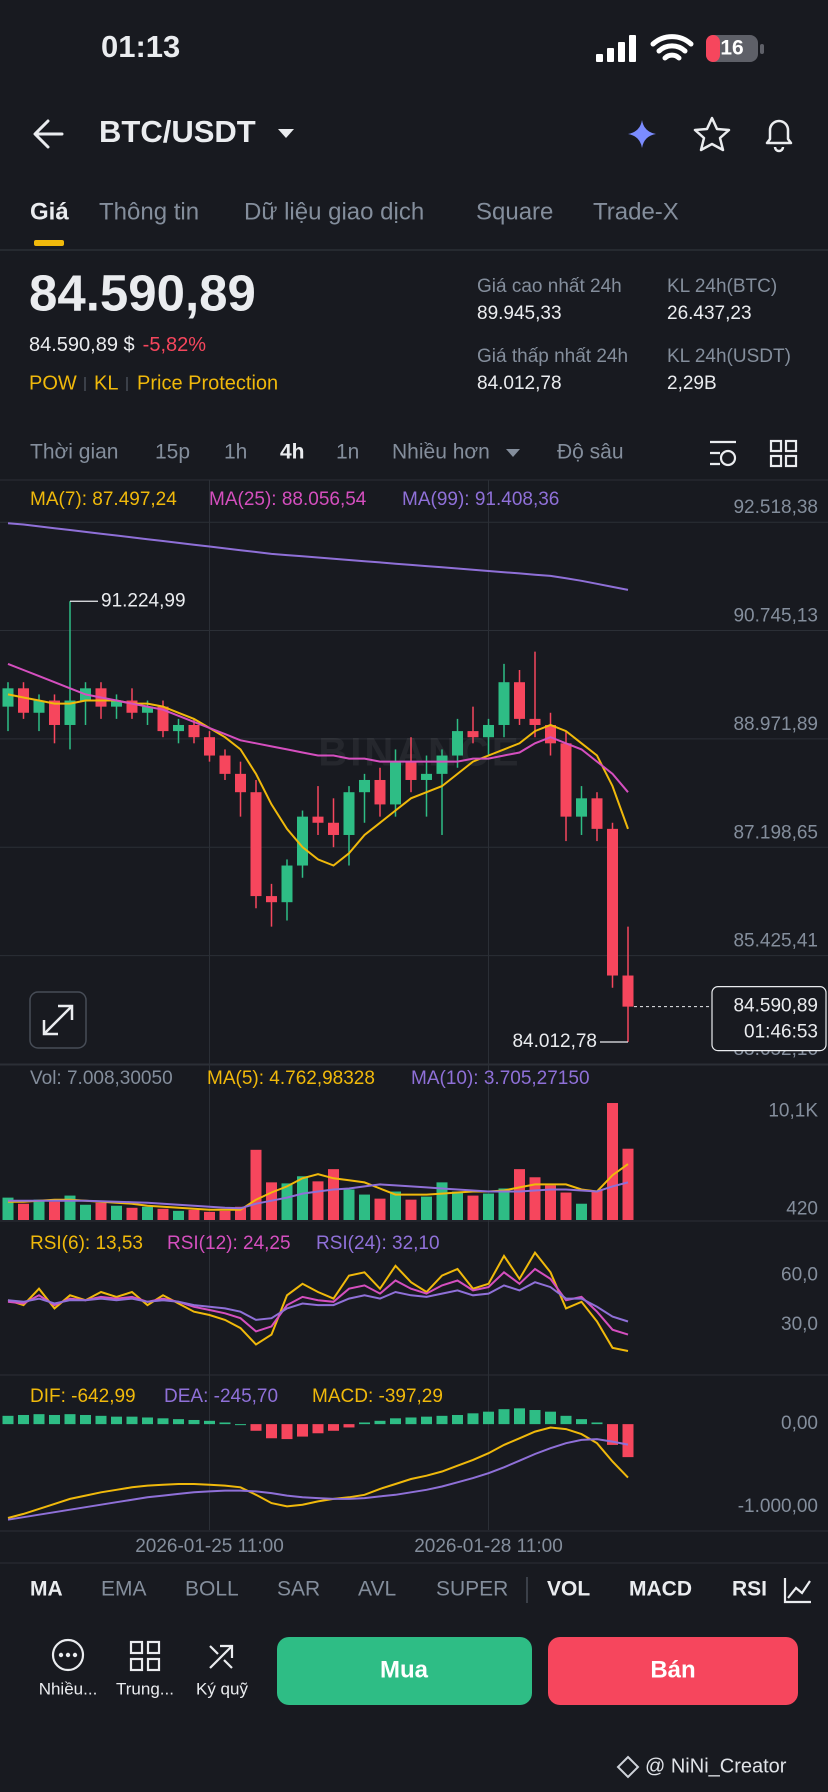  Describe the element at coordinates (288, 499) in the screenshot. I see `indicator-legend: MA(25): 88.056,54` at that location.